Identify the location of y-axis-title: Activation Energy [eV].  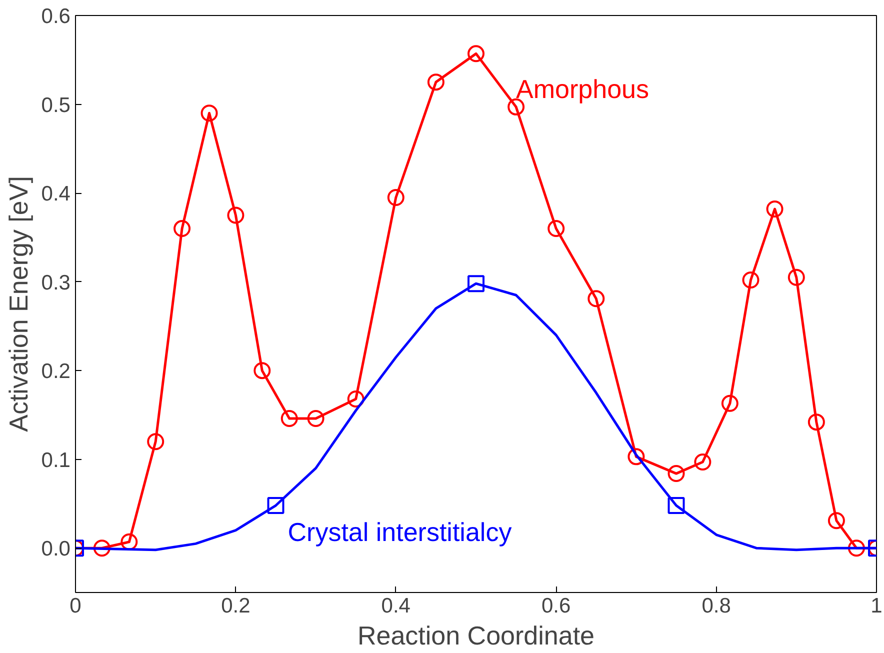
(18, 304).